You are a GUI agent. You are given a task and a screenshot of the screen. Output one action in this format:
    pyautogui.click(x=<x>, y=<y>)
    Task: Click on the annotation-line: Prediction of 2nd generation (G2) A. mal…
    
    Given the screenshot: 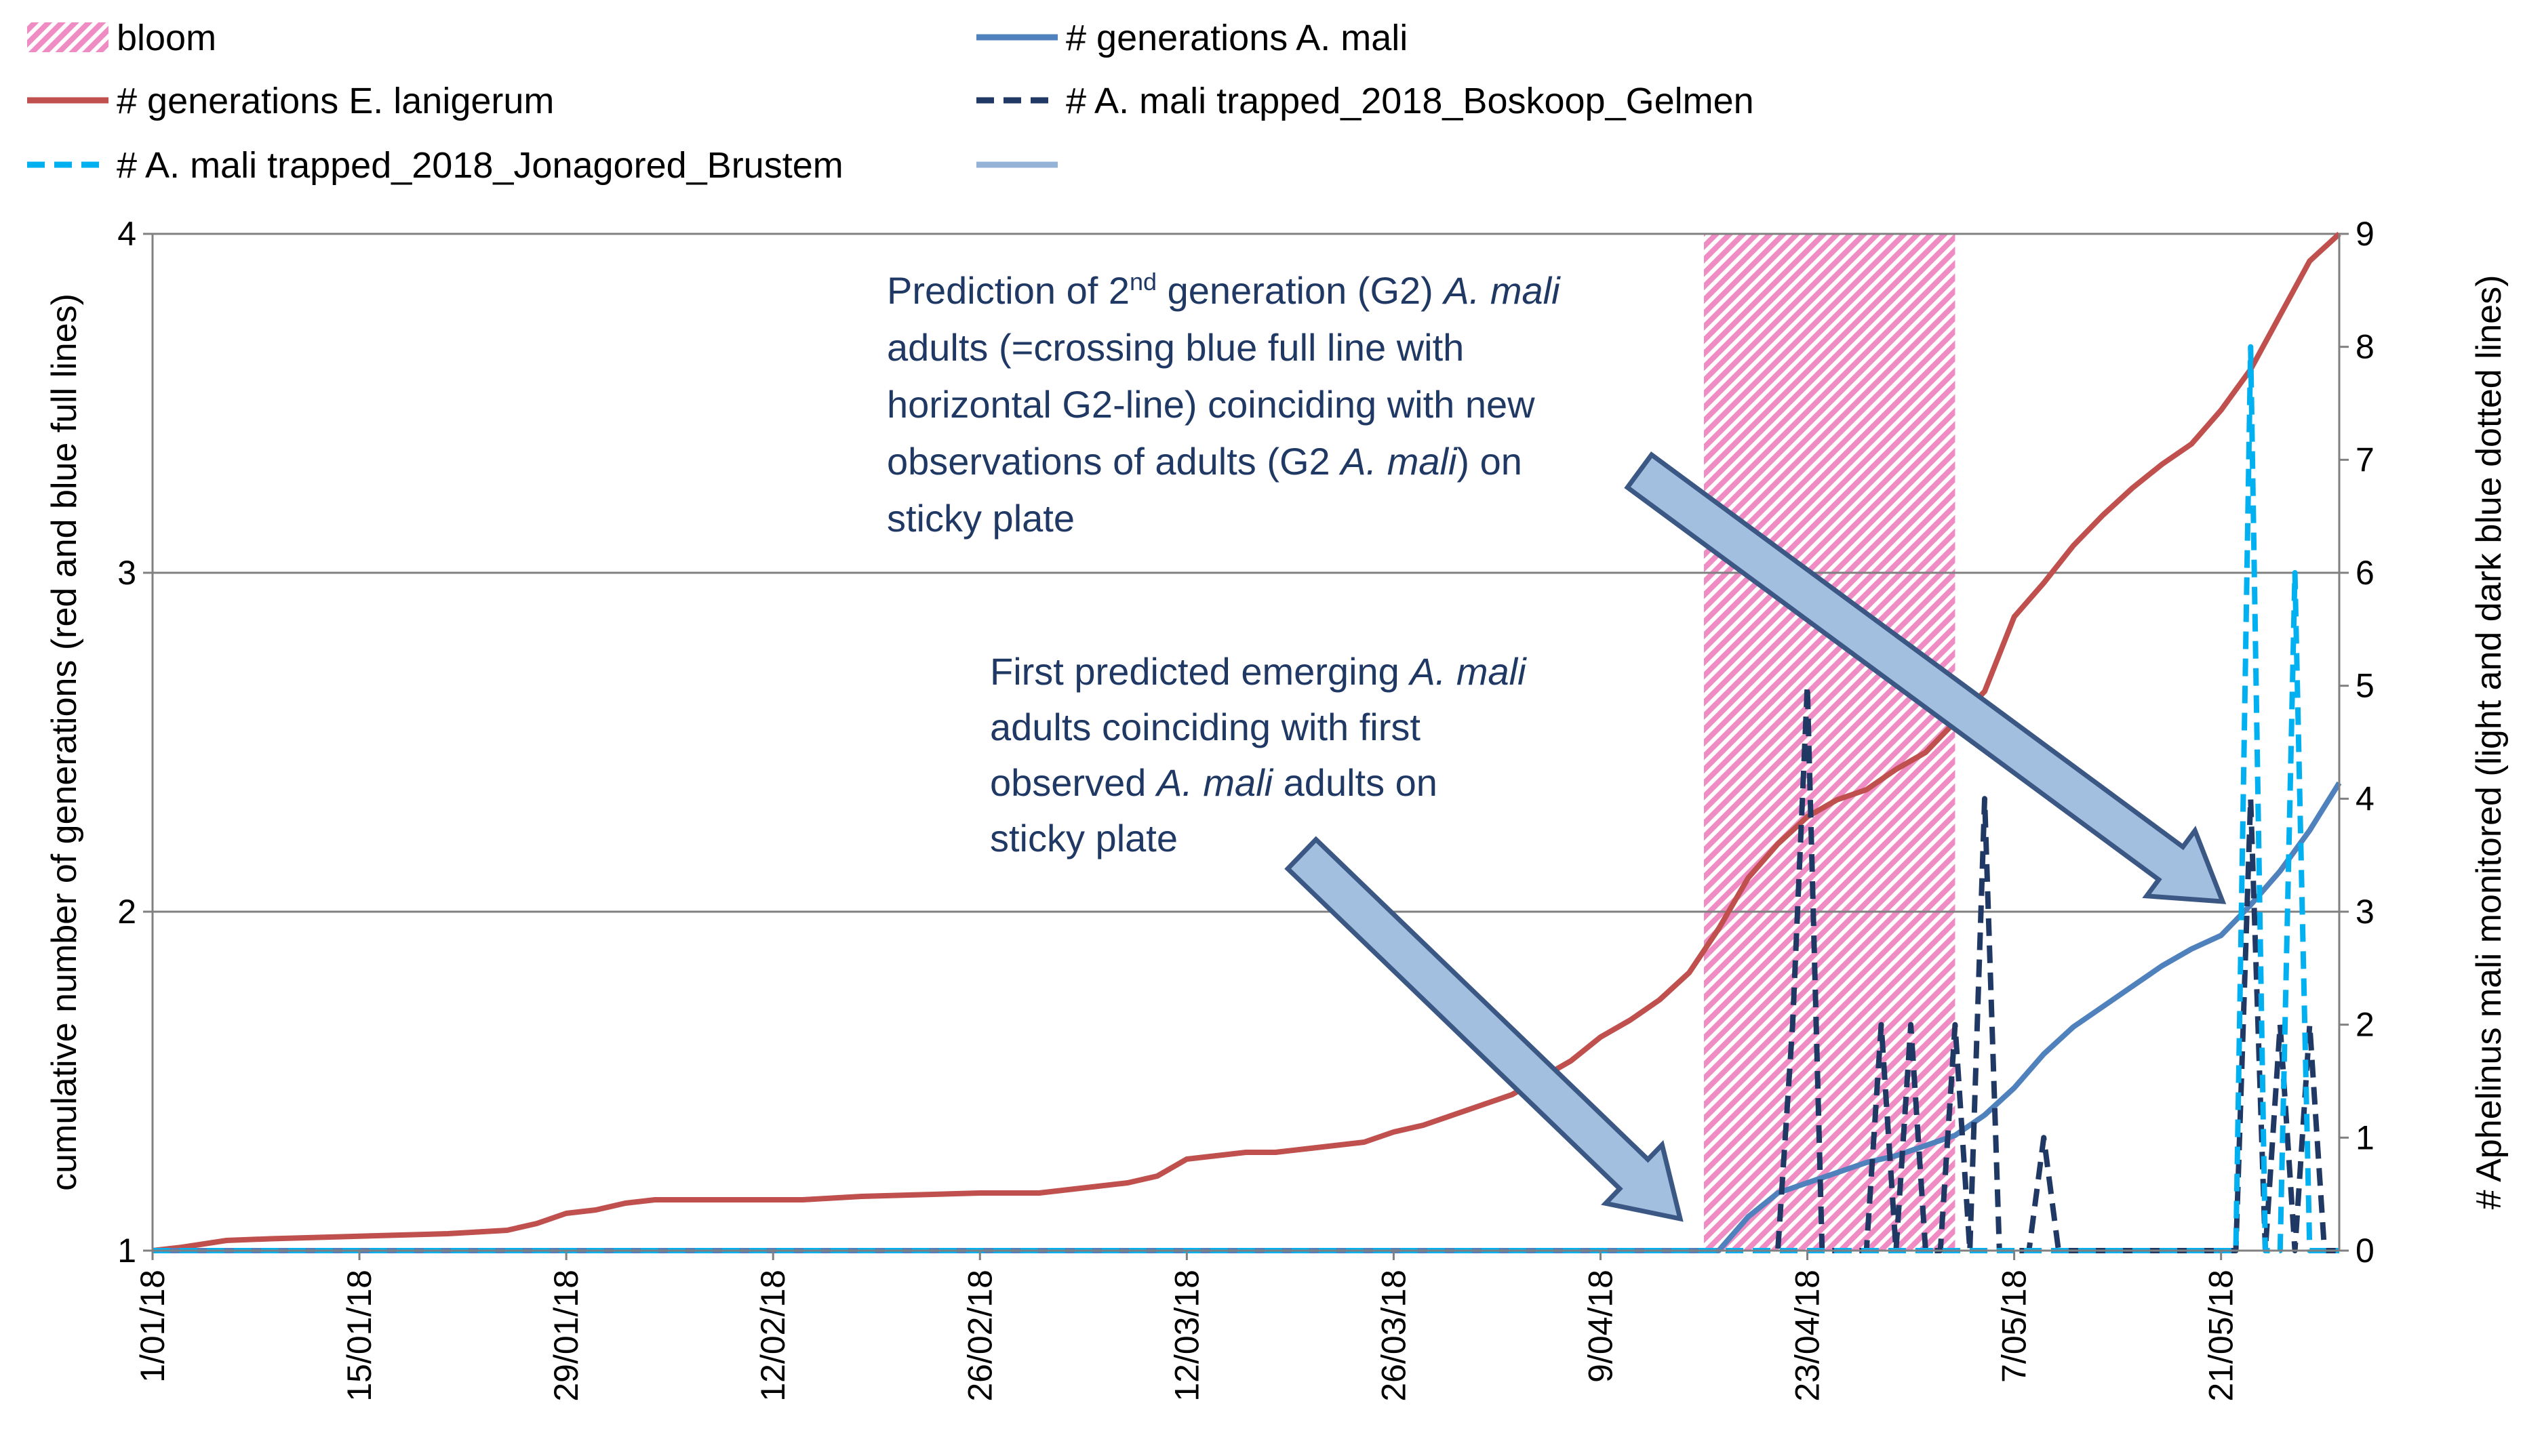 What is the action you would take?
    pyautogui.click(x=1224, y=290)
    